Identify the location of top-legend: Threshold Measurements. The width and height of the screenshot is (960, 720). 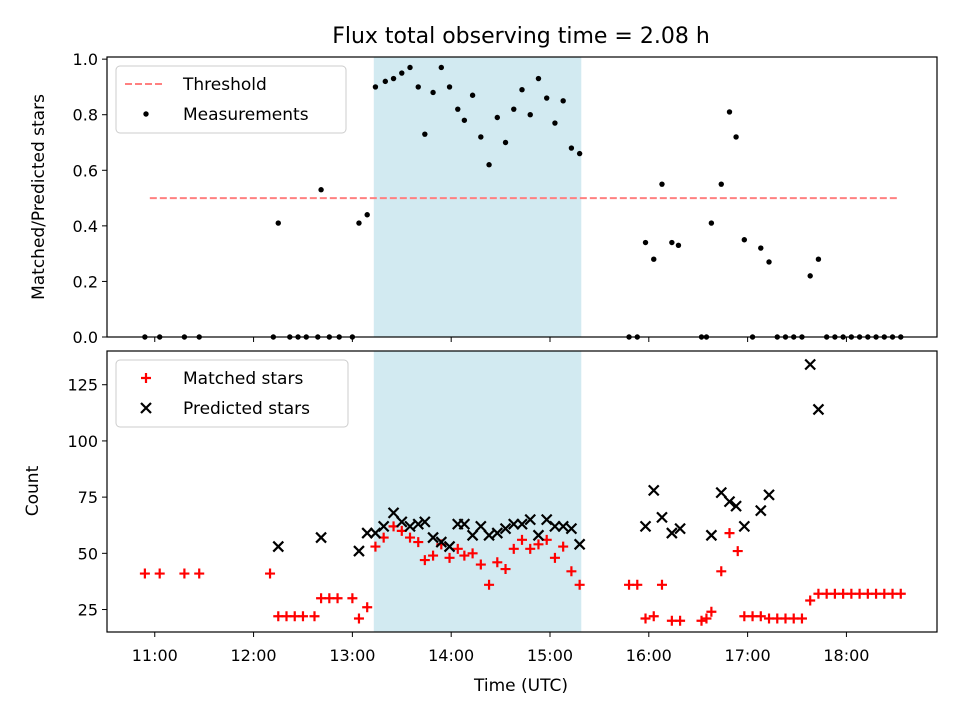
(231, 99).